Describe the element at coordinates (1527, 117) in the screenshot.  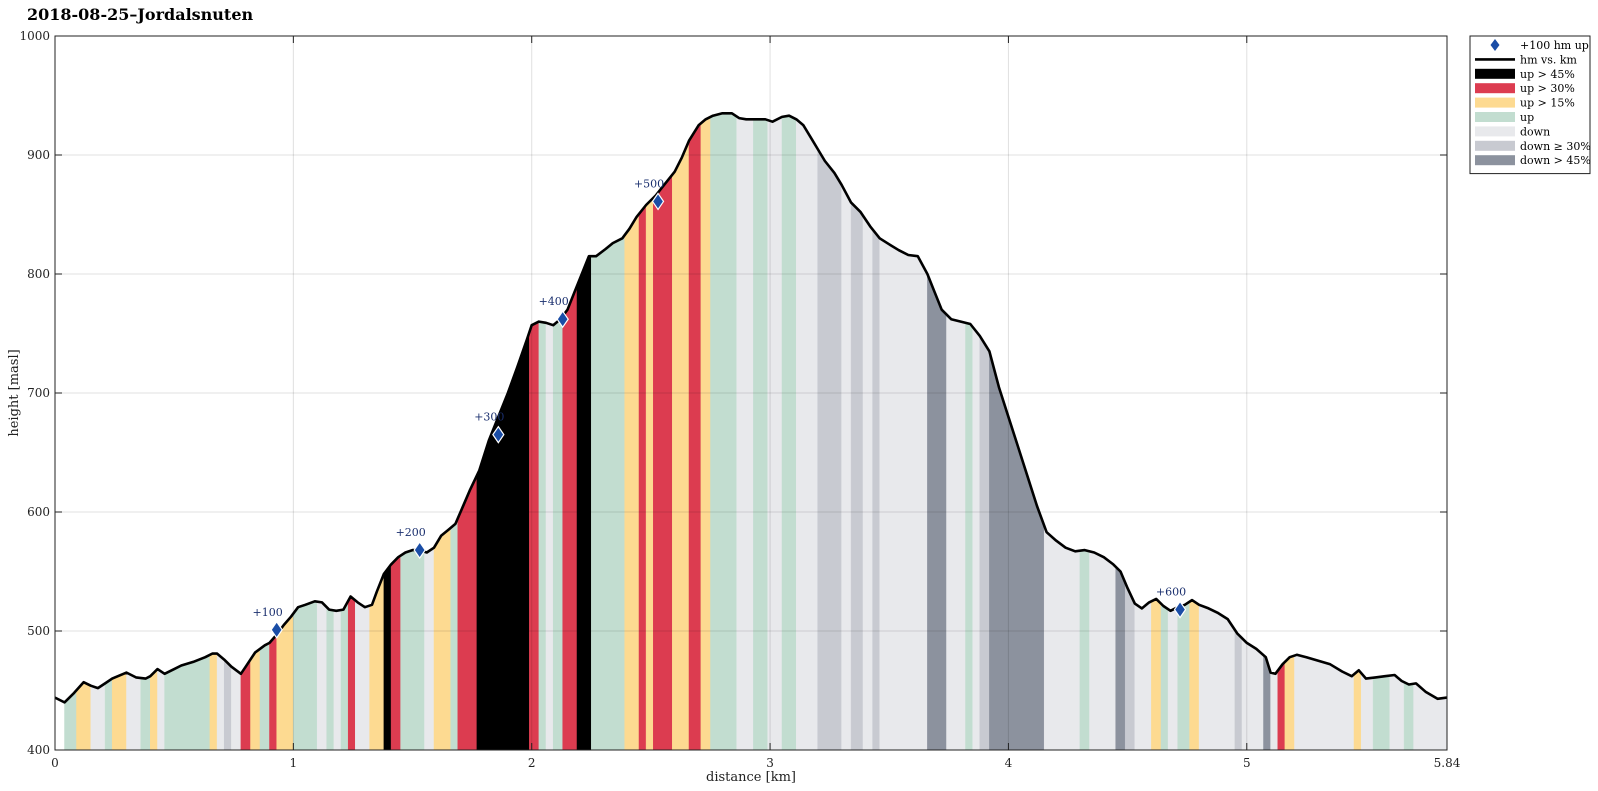
I see `legend-label-5: up` at that location.